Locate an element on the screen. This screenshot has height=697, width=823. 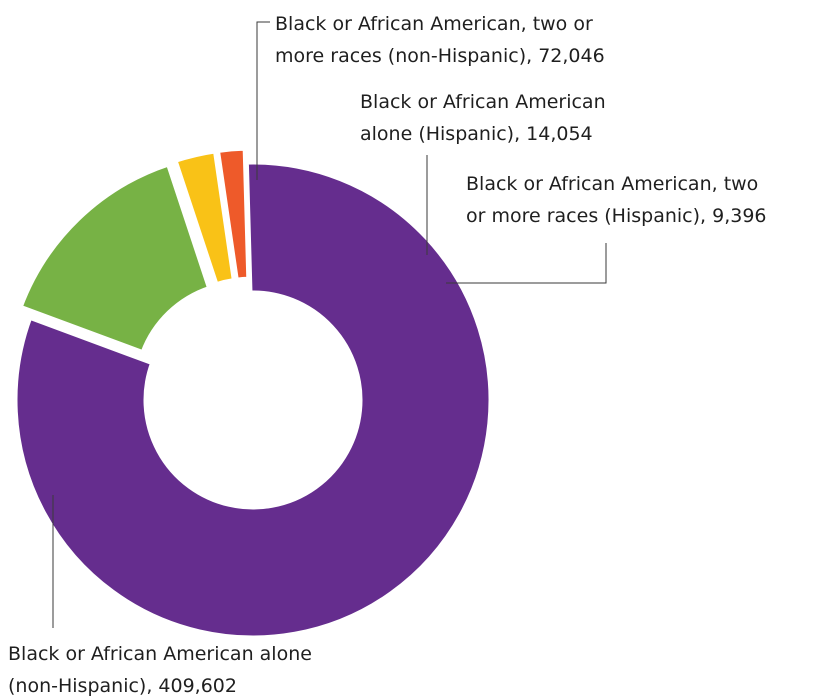
label-line: Black or African American, two is located at coordinates (612, 184).